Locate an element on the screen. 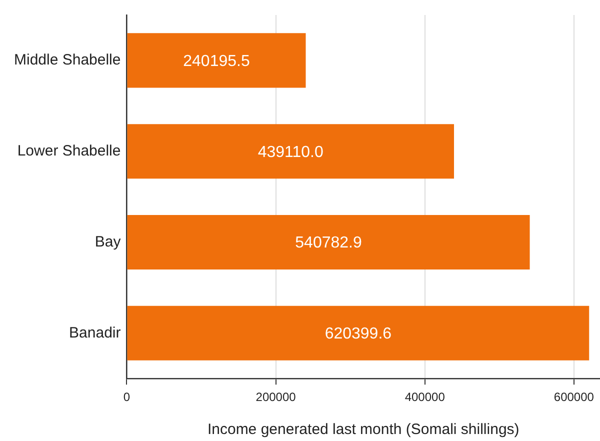 Image resolution: width=600 pixels, height=441 pixels. x-tick-label: 200000 is located at coordinates (276, 397).